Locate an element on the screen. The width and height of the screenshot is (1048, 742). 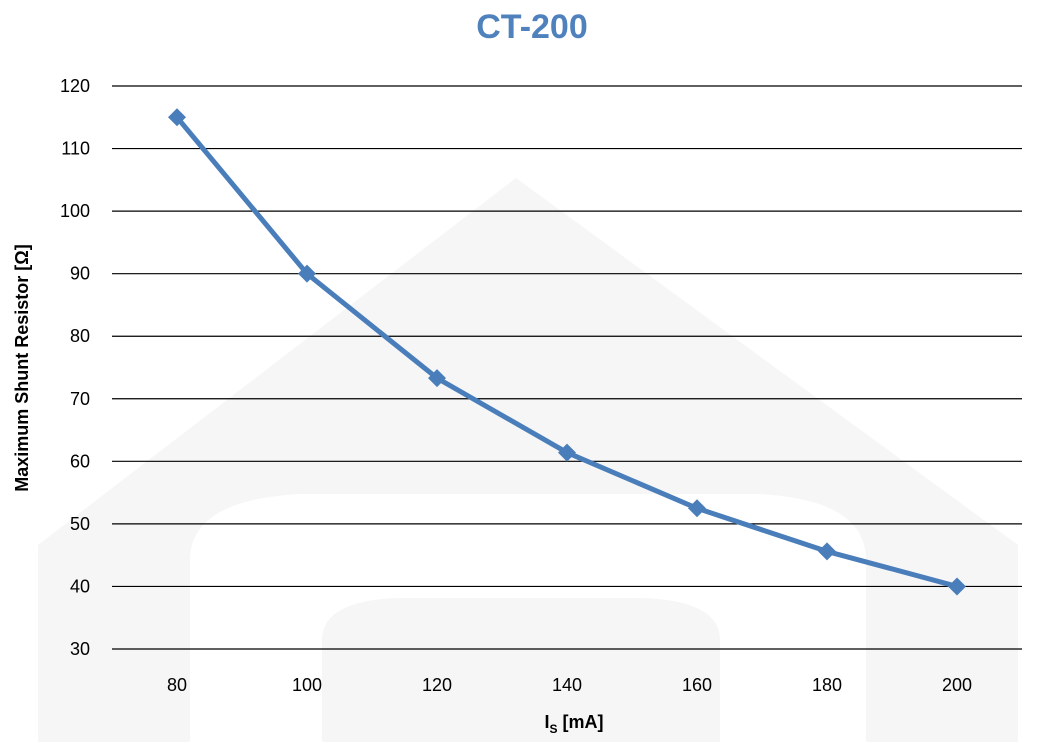
y-tick-label: 110 is located at coordinates (75, 149).